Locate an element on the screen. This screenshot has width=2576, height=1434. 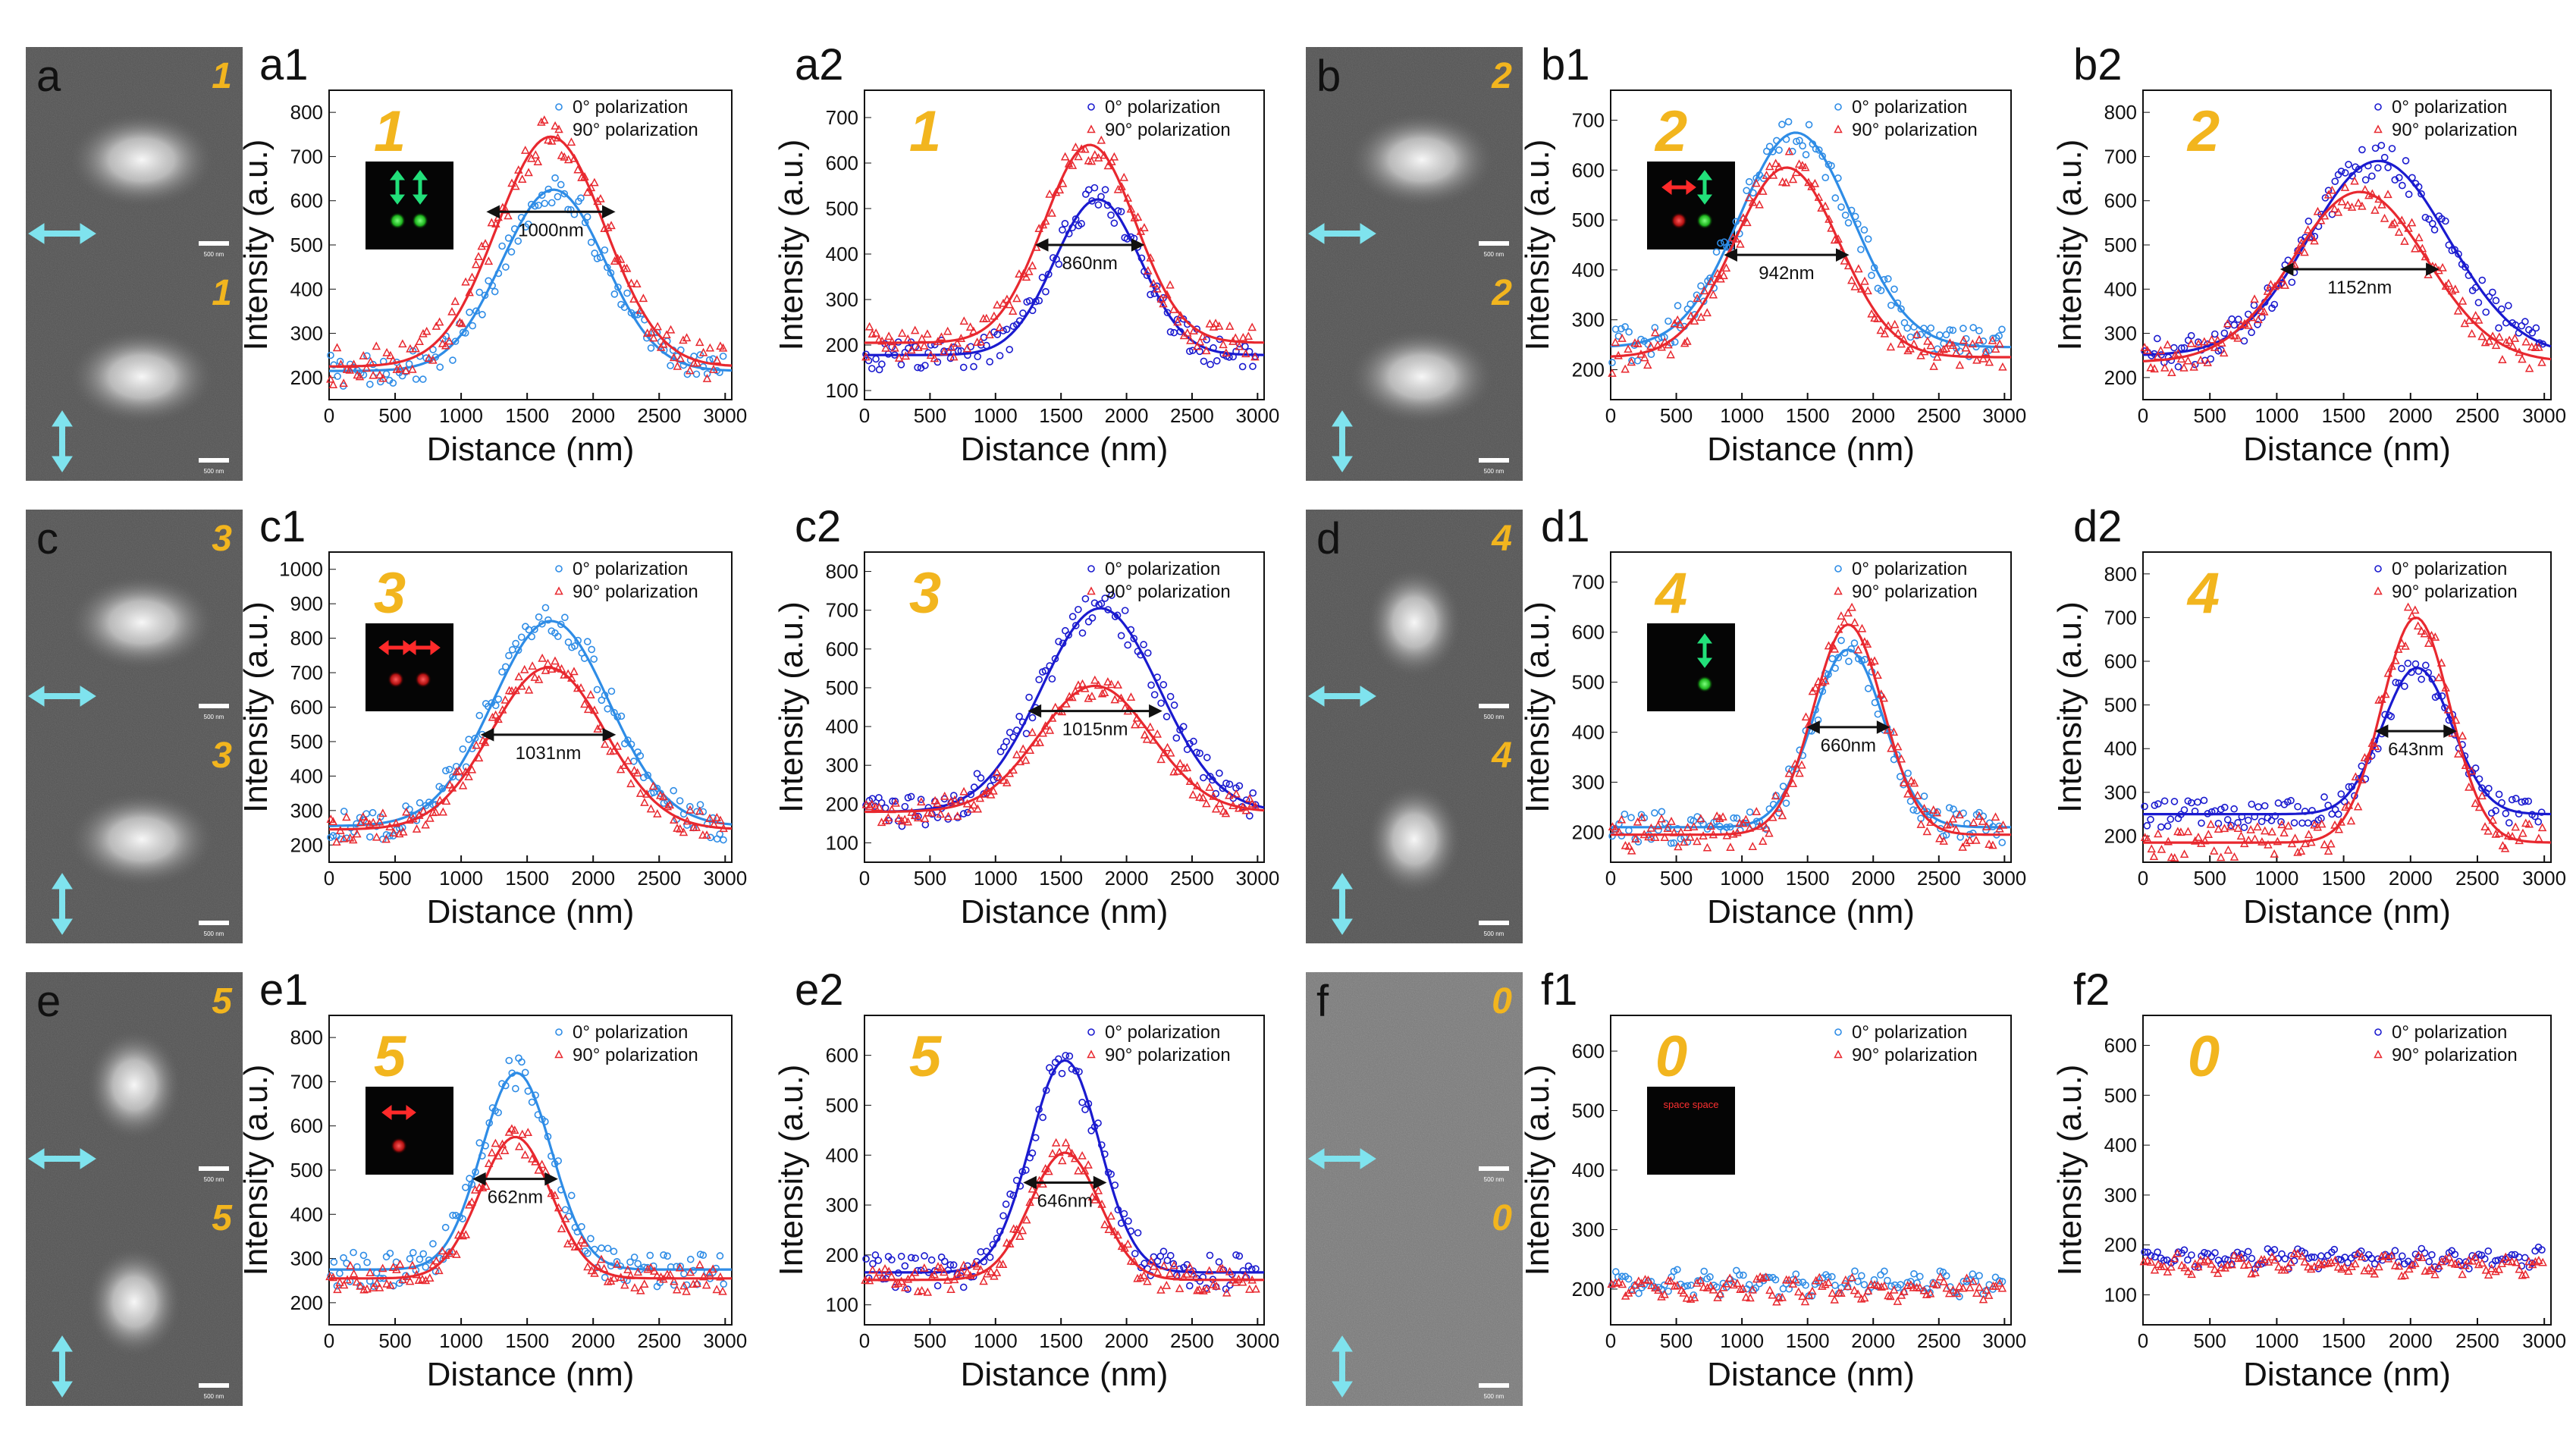
chart-panel-label: c1 is located at coordinates (282, 526).